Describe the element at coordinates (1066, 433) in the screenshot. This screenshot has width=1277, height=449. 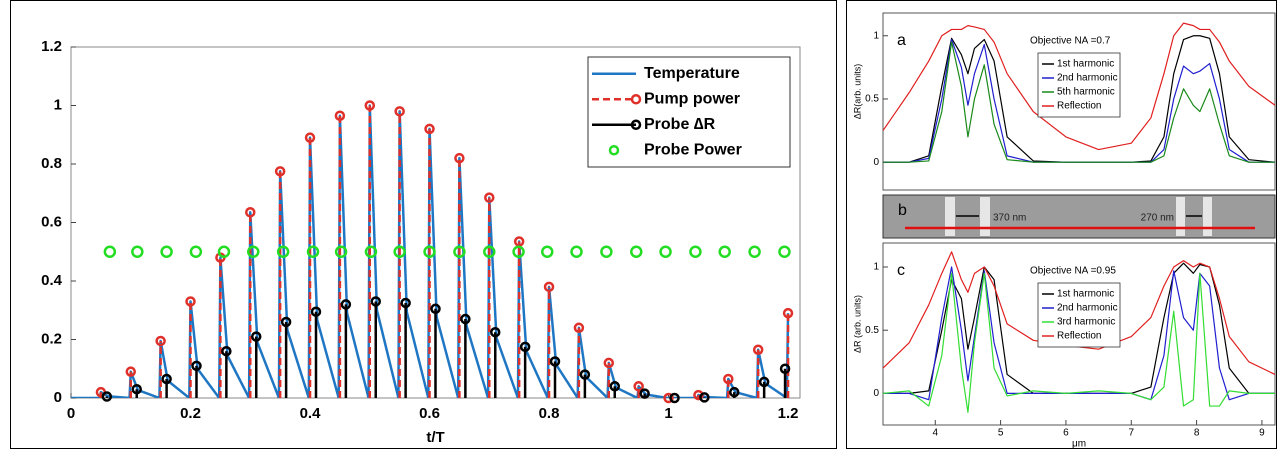
I see `x-tick-label: 6` at that location.